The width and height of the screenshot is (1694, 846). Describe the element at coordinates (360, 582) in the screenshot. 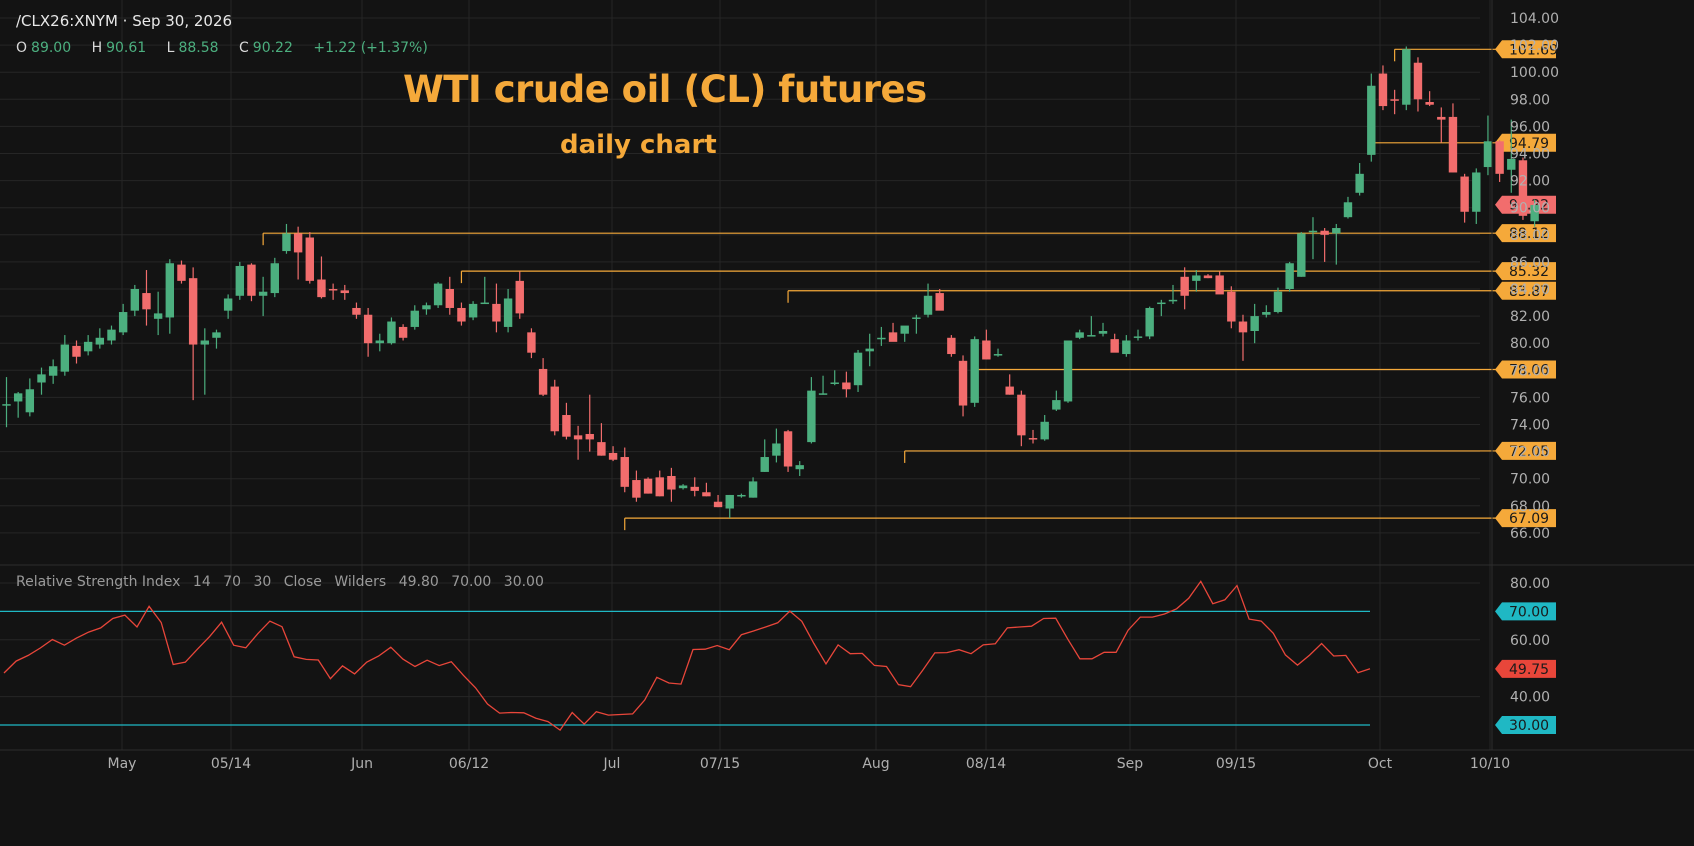

I see `rsi-param: Wilders` at that location.